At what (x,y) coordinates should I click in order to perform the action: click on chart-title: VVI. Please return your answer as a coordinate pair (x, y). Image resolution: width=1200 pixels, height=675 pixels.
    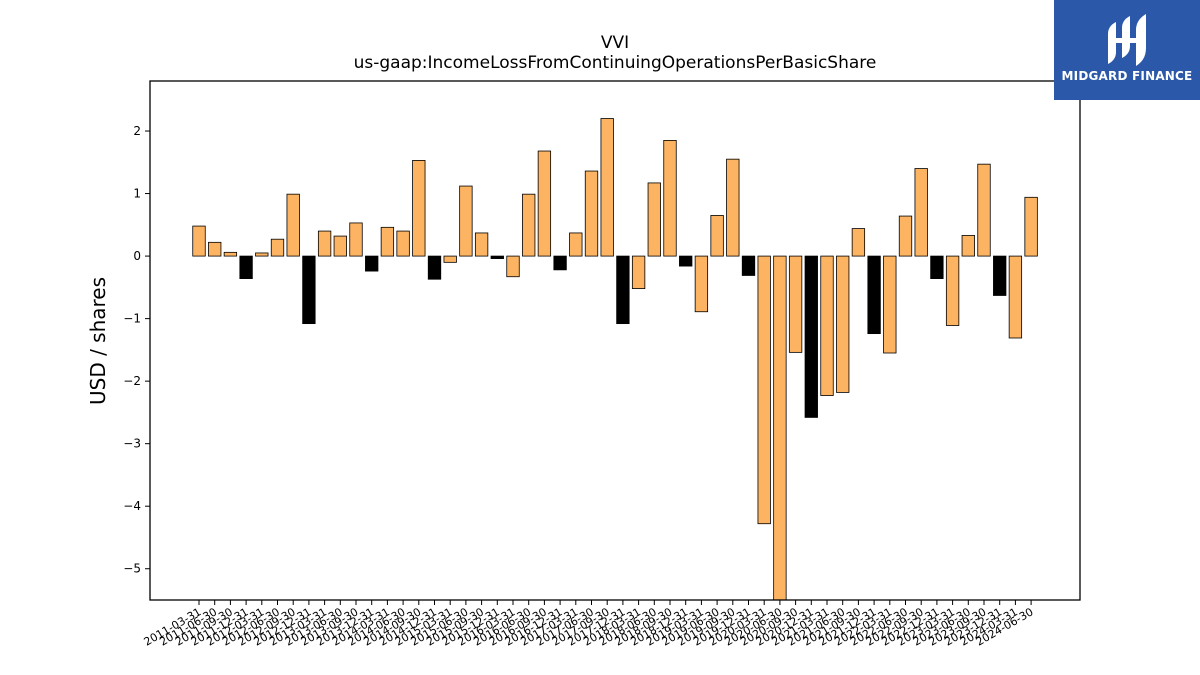
    Looking at the image, I should click on (615, 43).